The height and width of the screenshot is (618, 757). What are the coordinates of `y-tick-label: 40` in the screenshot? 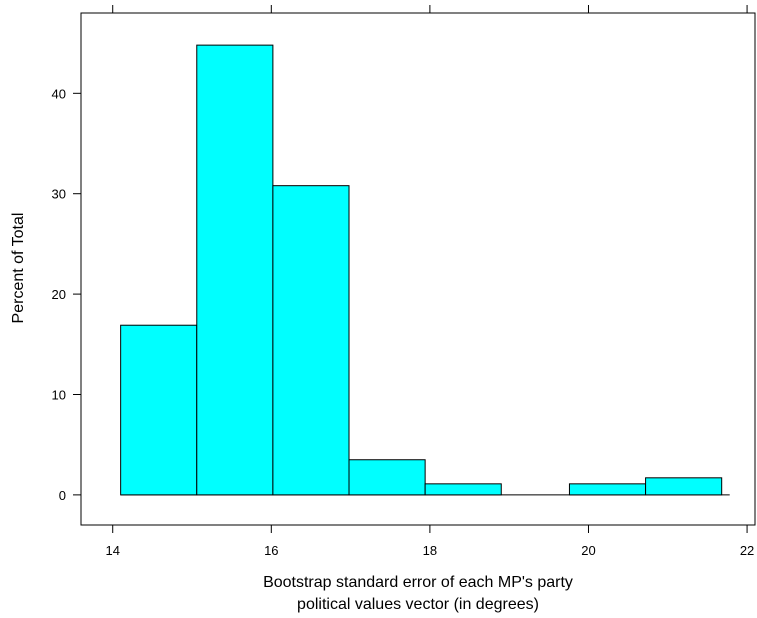 It's located at (59, 93).